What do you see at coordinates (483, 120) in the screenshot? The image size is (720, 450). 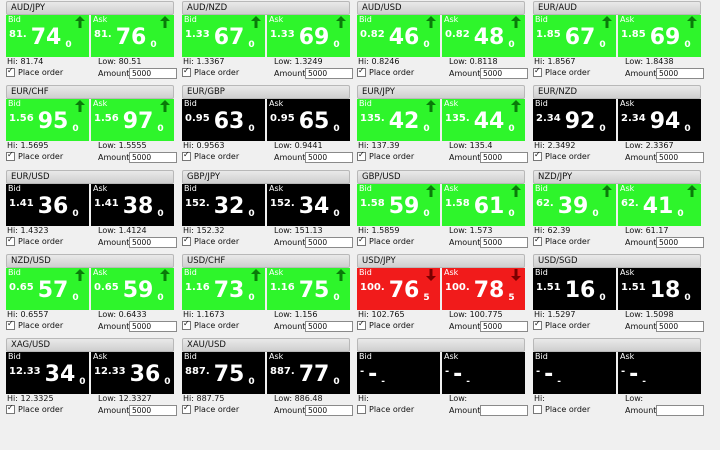 I see `ask-price-button: Ask 135. 44 0` at bounding box center [483, 120].